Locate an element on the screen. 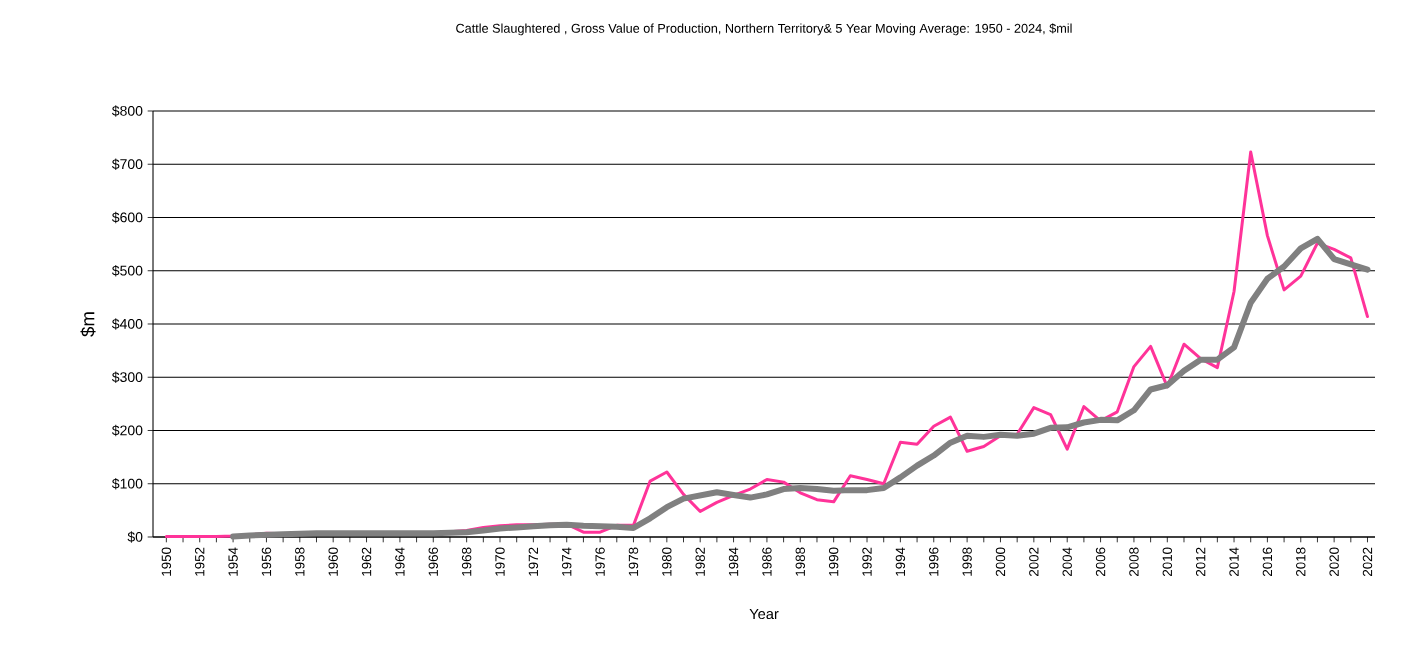 This screenshot has width=1406, height=666. x-tick-label: 1984 is located at coordinates (733, 561).